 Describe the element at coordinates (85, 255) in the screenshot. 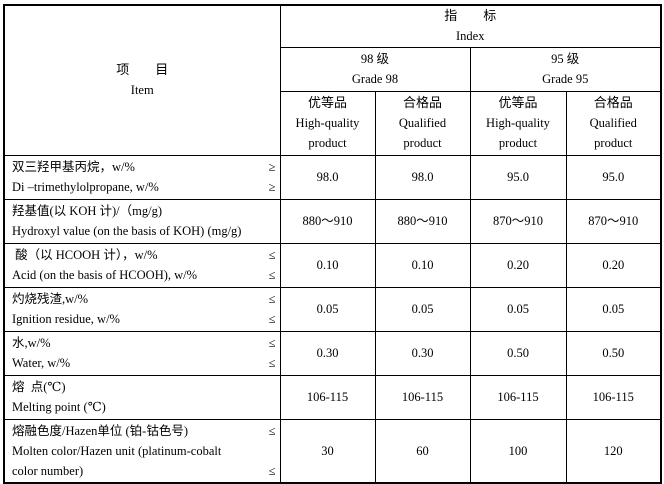

I see `item-label: 酸（以 HCOOH 计），w/%` at that location.